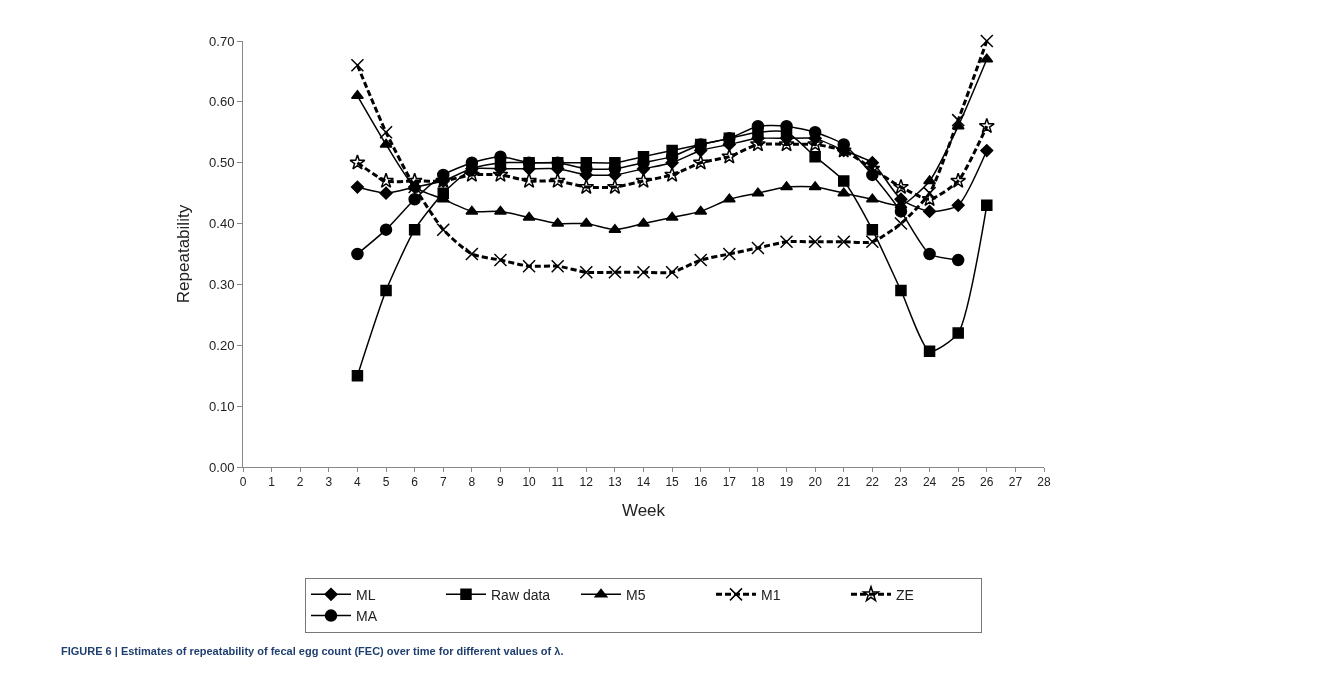 The width and height of the screenshot is (1343, 693). I want to click on x-tick-label: 16, so click(701, 482).